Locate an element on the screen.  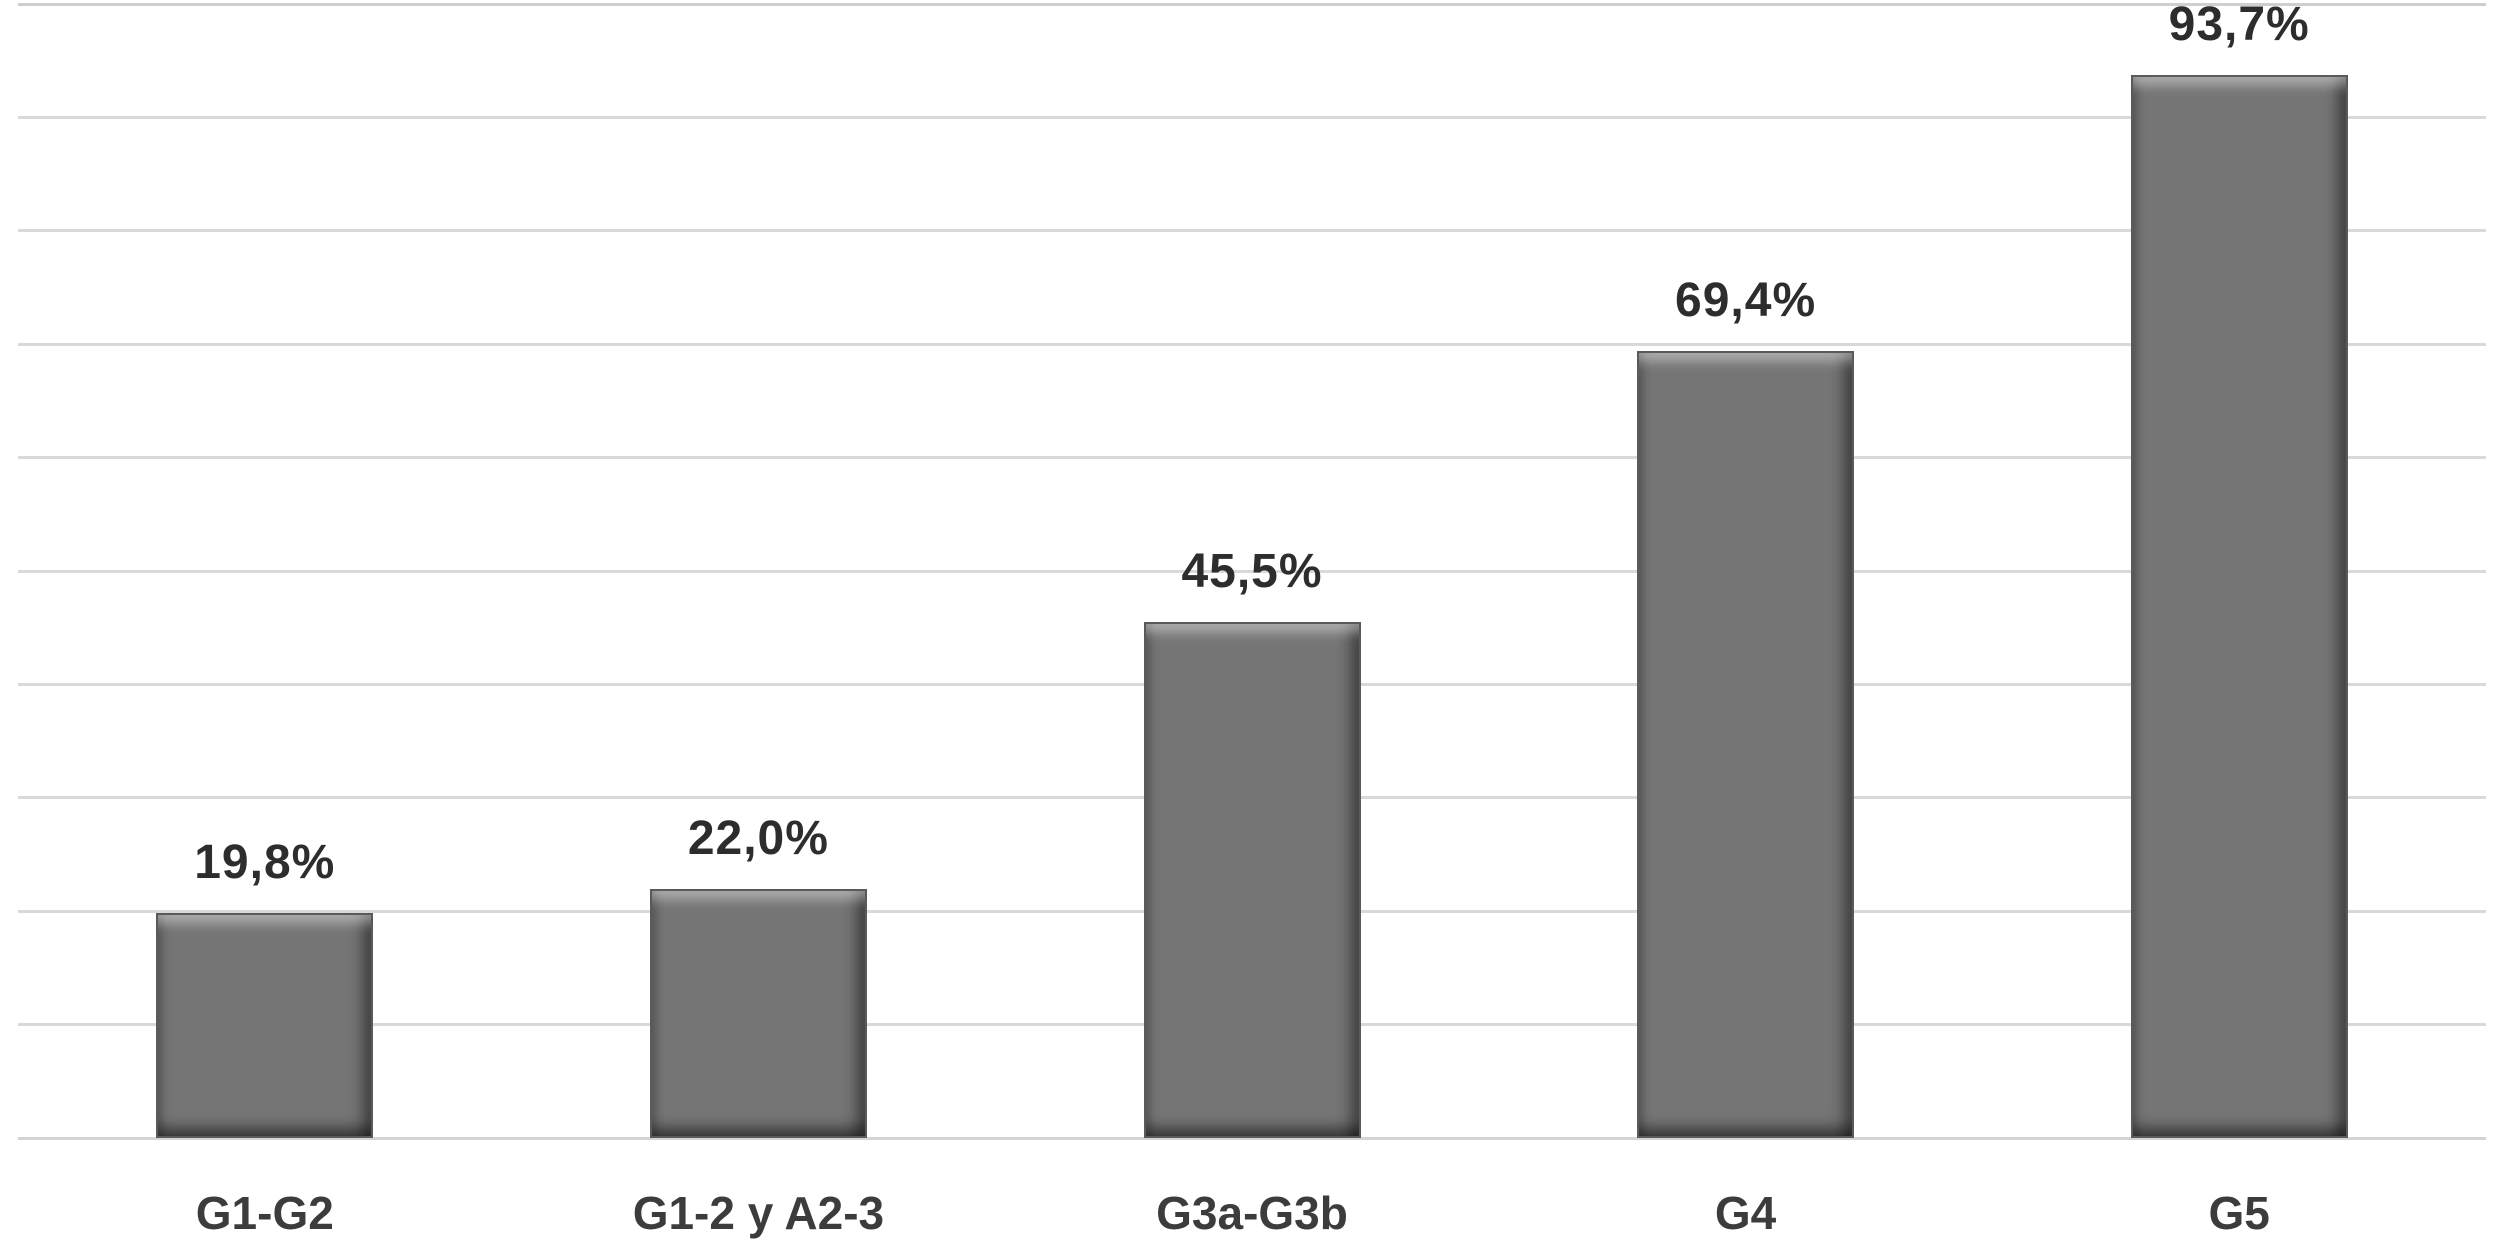
value-label: 45,5% is located at coordinates (1252, 572).